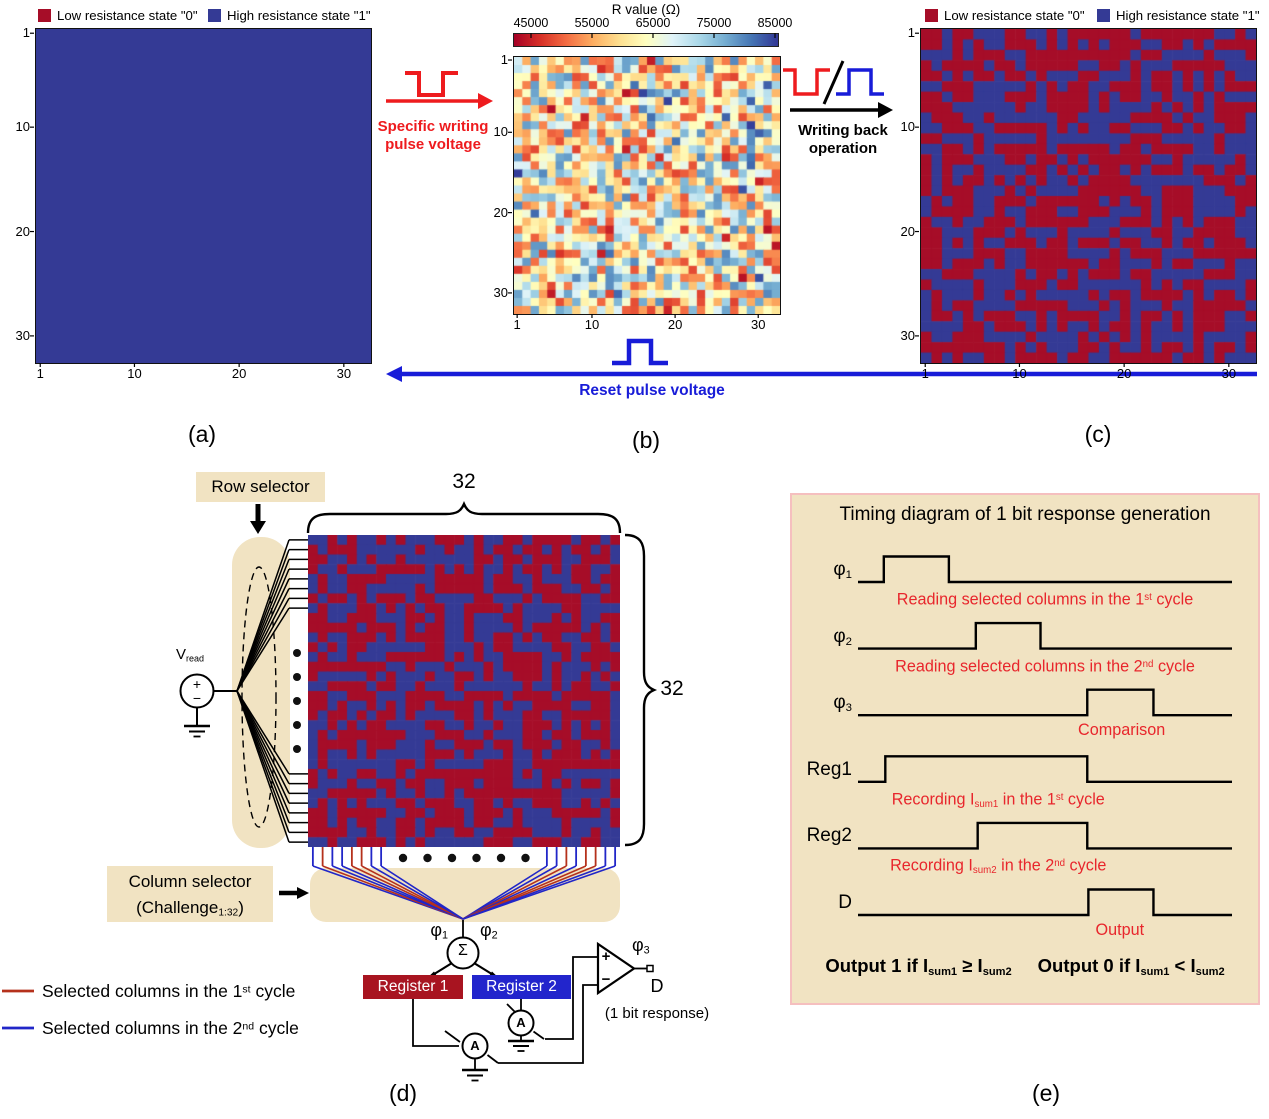  What do you see at coordinates (475, 1045) in the screenshot?
I see `ammeter1-label: A` at bounding box center [475, 1045].